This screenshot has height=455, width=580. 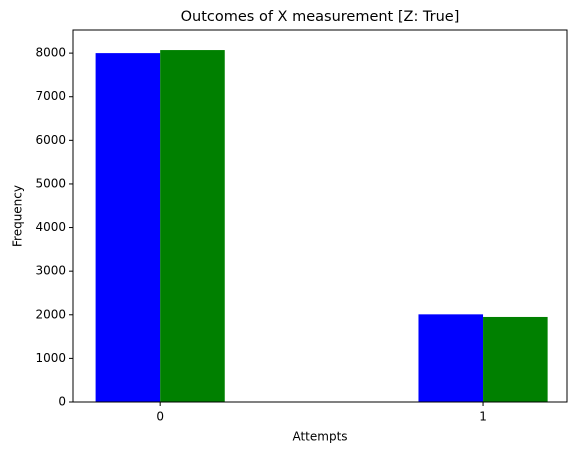 What do you see at coordinates (50, 227) in the screenshot?
I see `y-tick-label: 4000` at bounding box center [50, 227].